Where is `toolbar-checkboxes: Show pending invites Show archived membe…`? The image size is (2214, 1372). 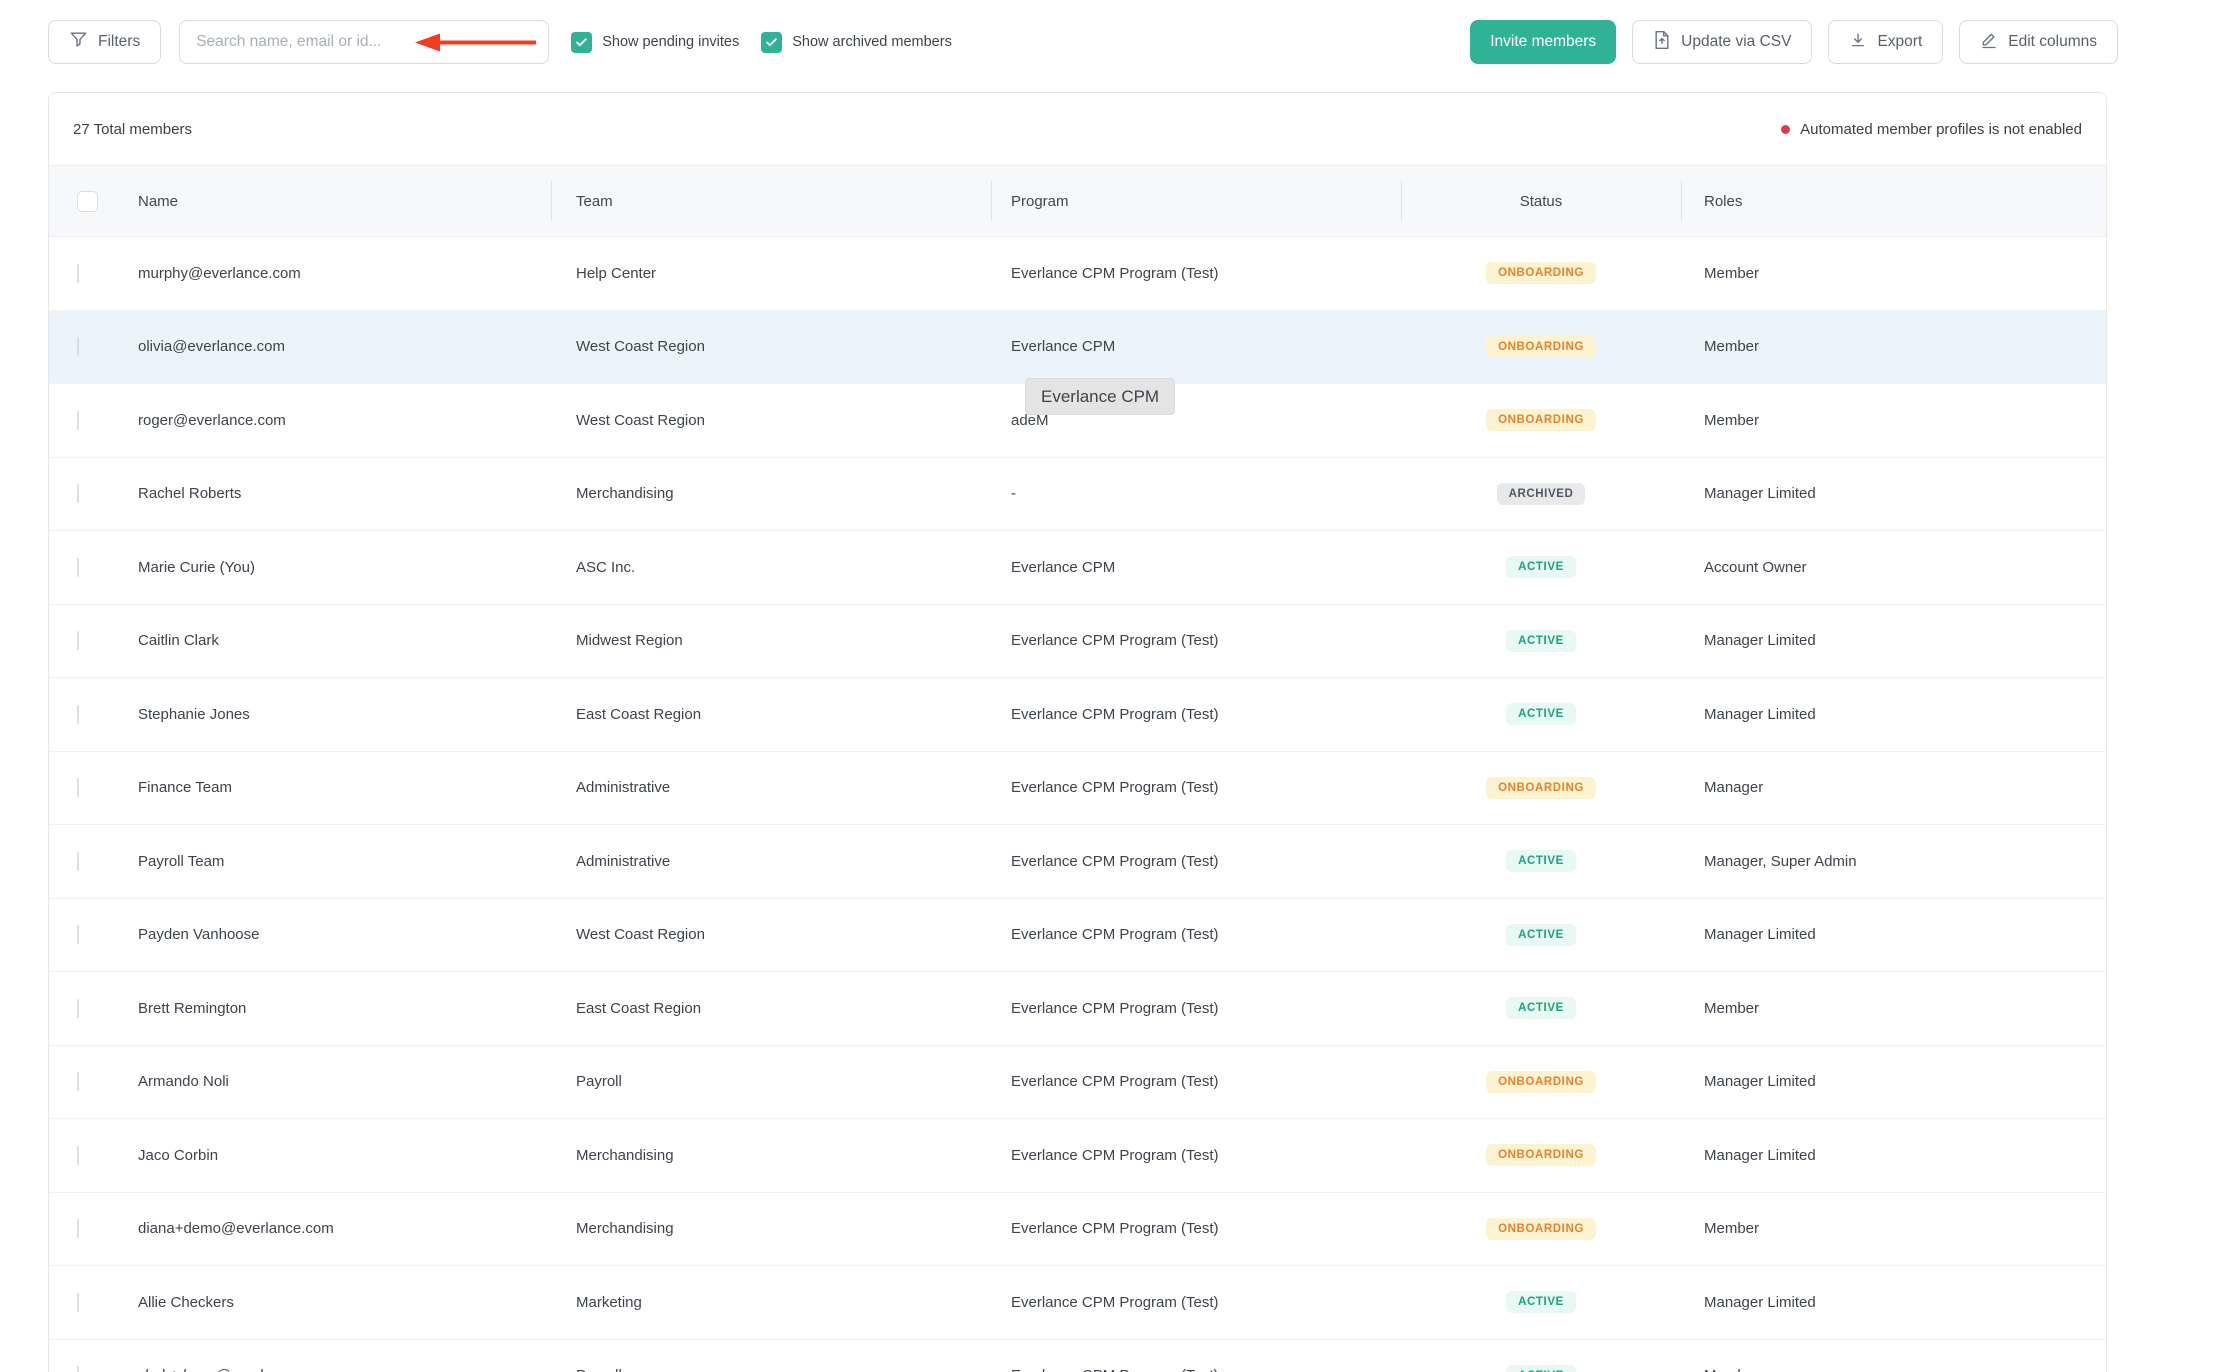
toolbar-checkboxes: Show pending invites Show archived membe… is located at coordinates (772, 42).